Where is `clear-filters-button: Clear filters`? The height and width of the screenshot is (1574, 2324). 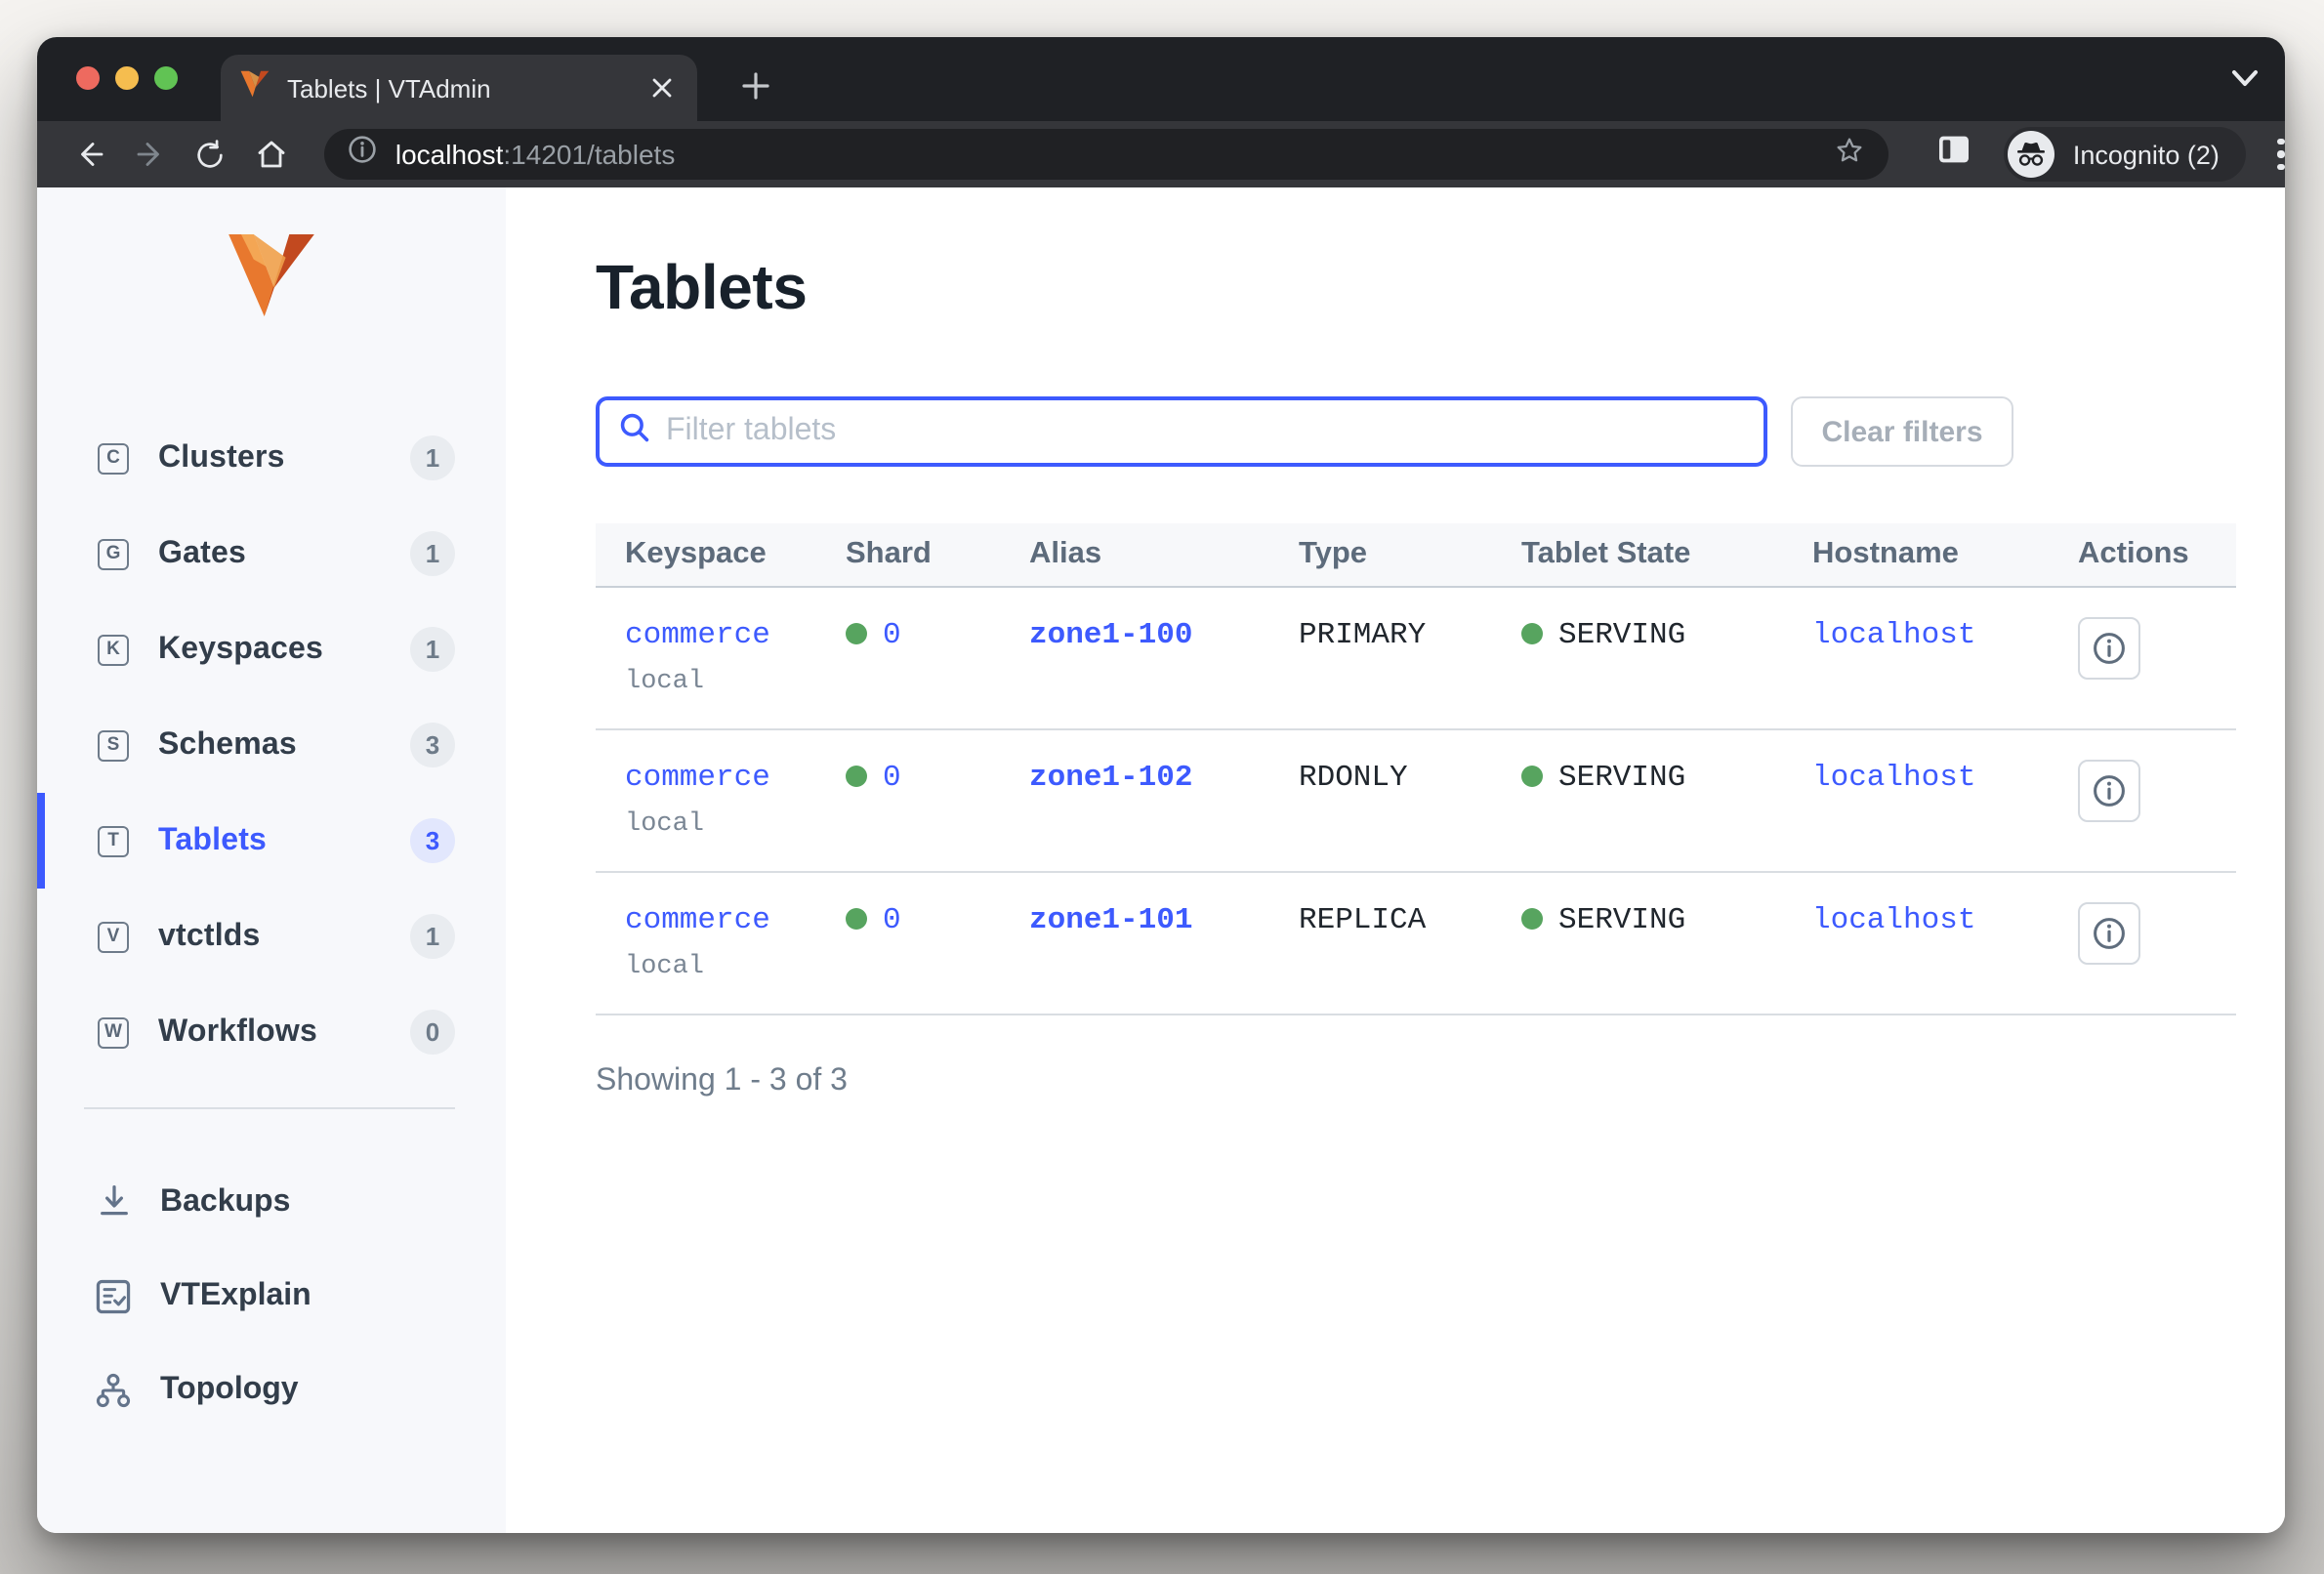 clear-filters-button: Clear filters is located at coordinates (1902, 432).